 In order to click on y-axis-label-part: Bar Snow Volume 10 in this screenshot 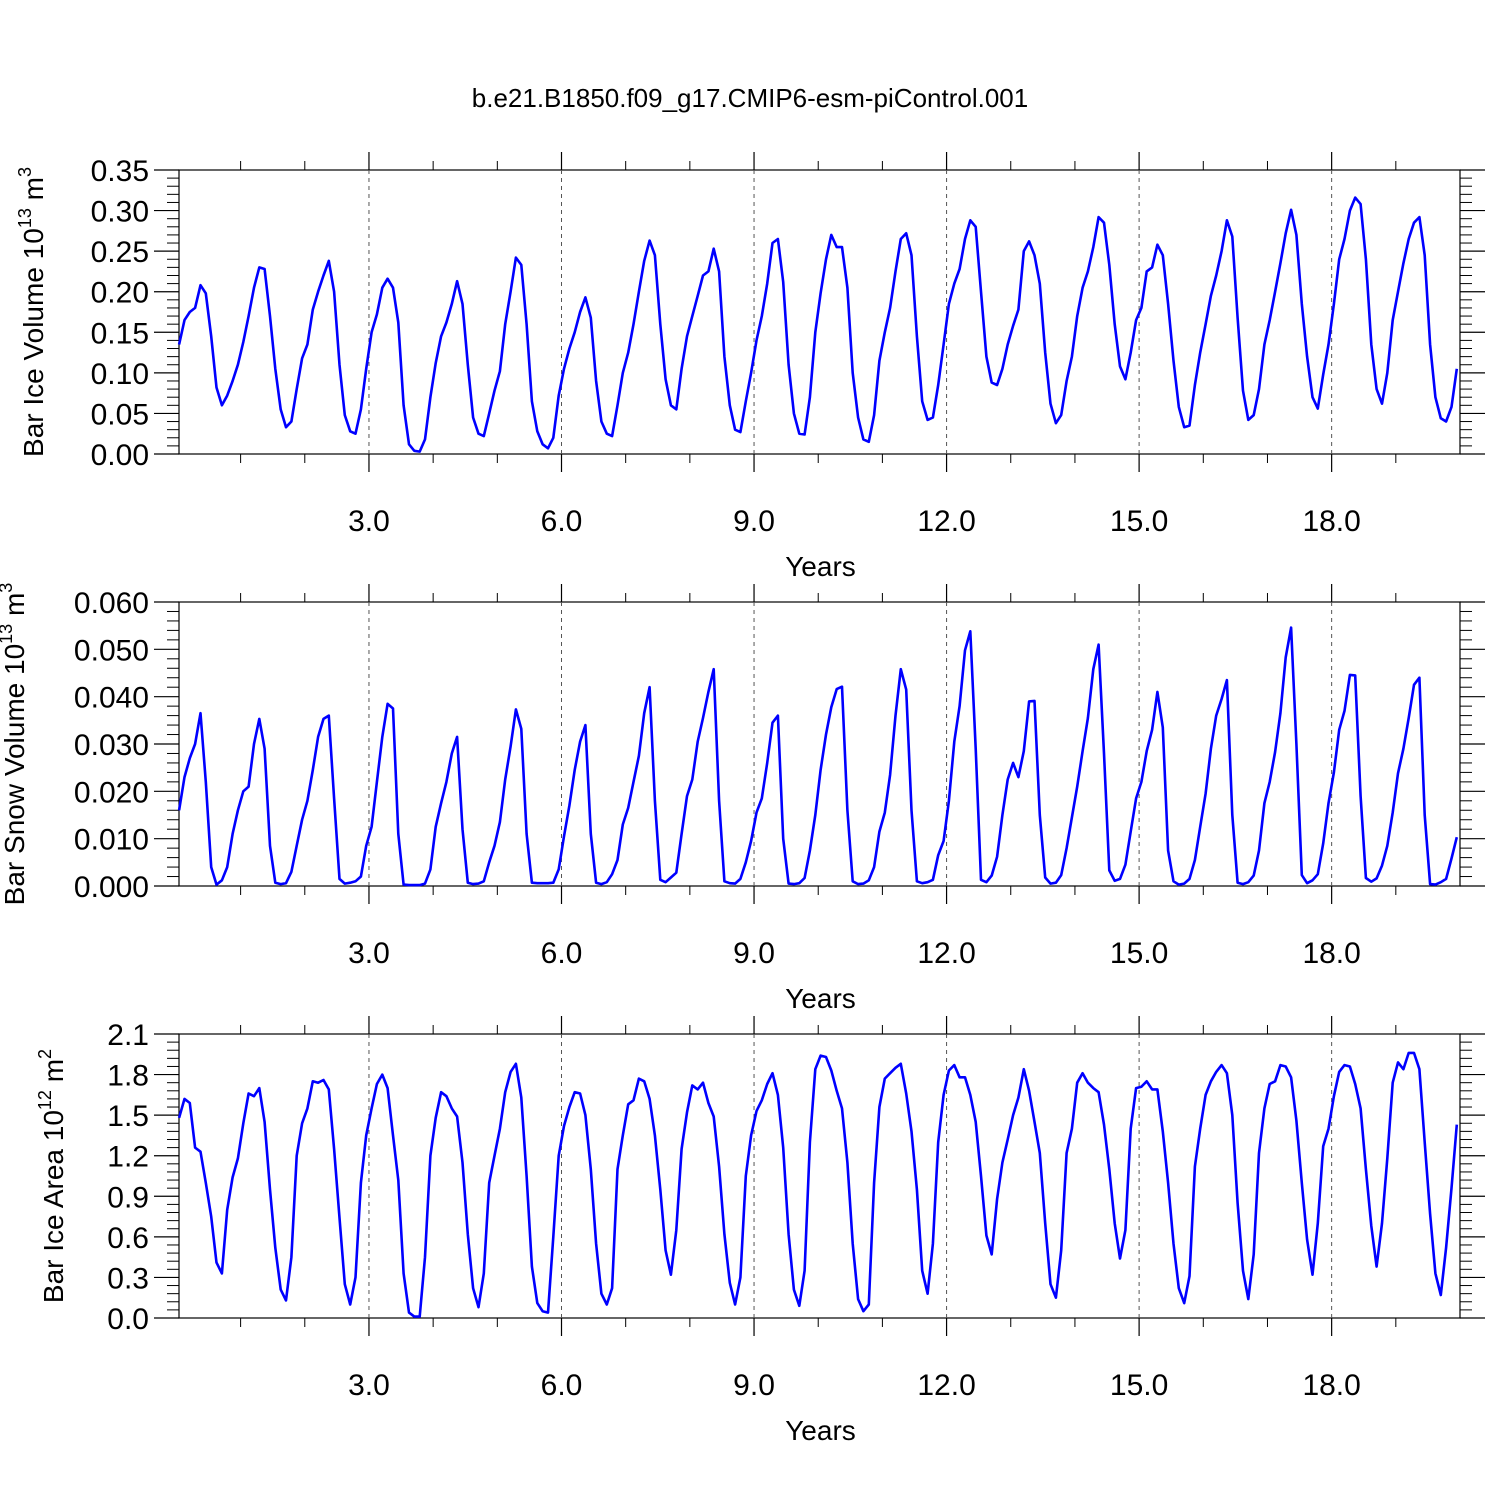, I will do `click(15, 775)`.